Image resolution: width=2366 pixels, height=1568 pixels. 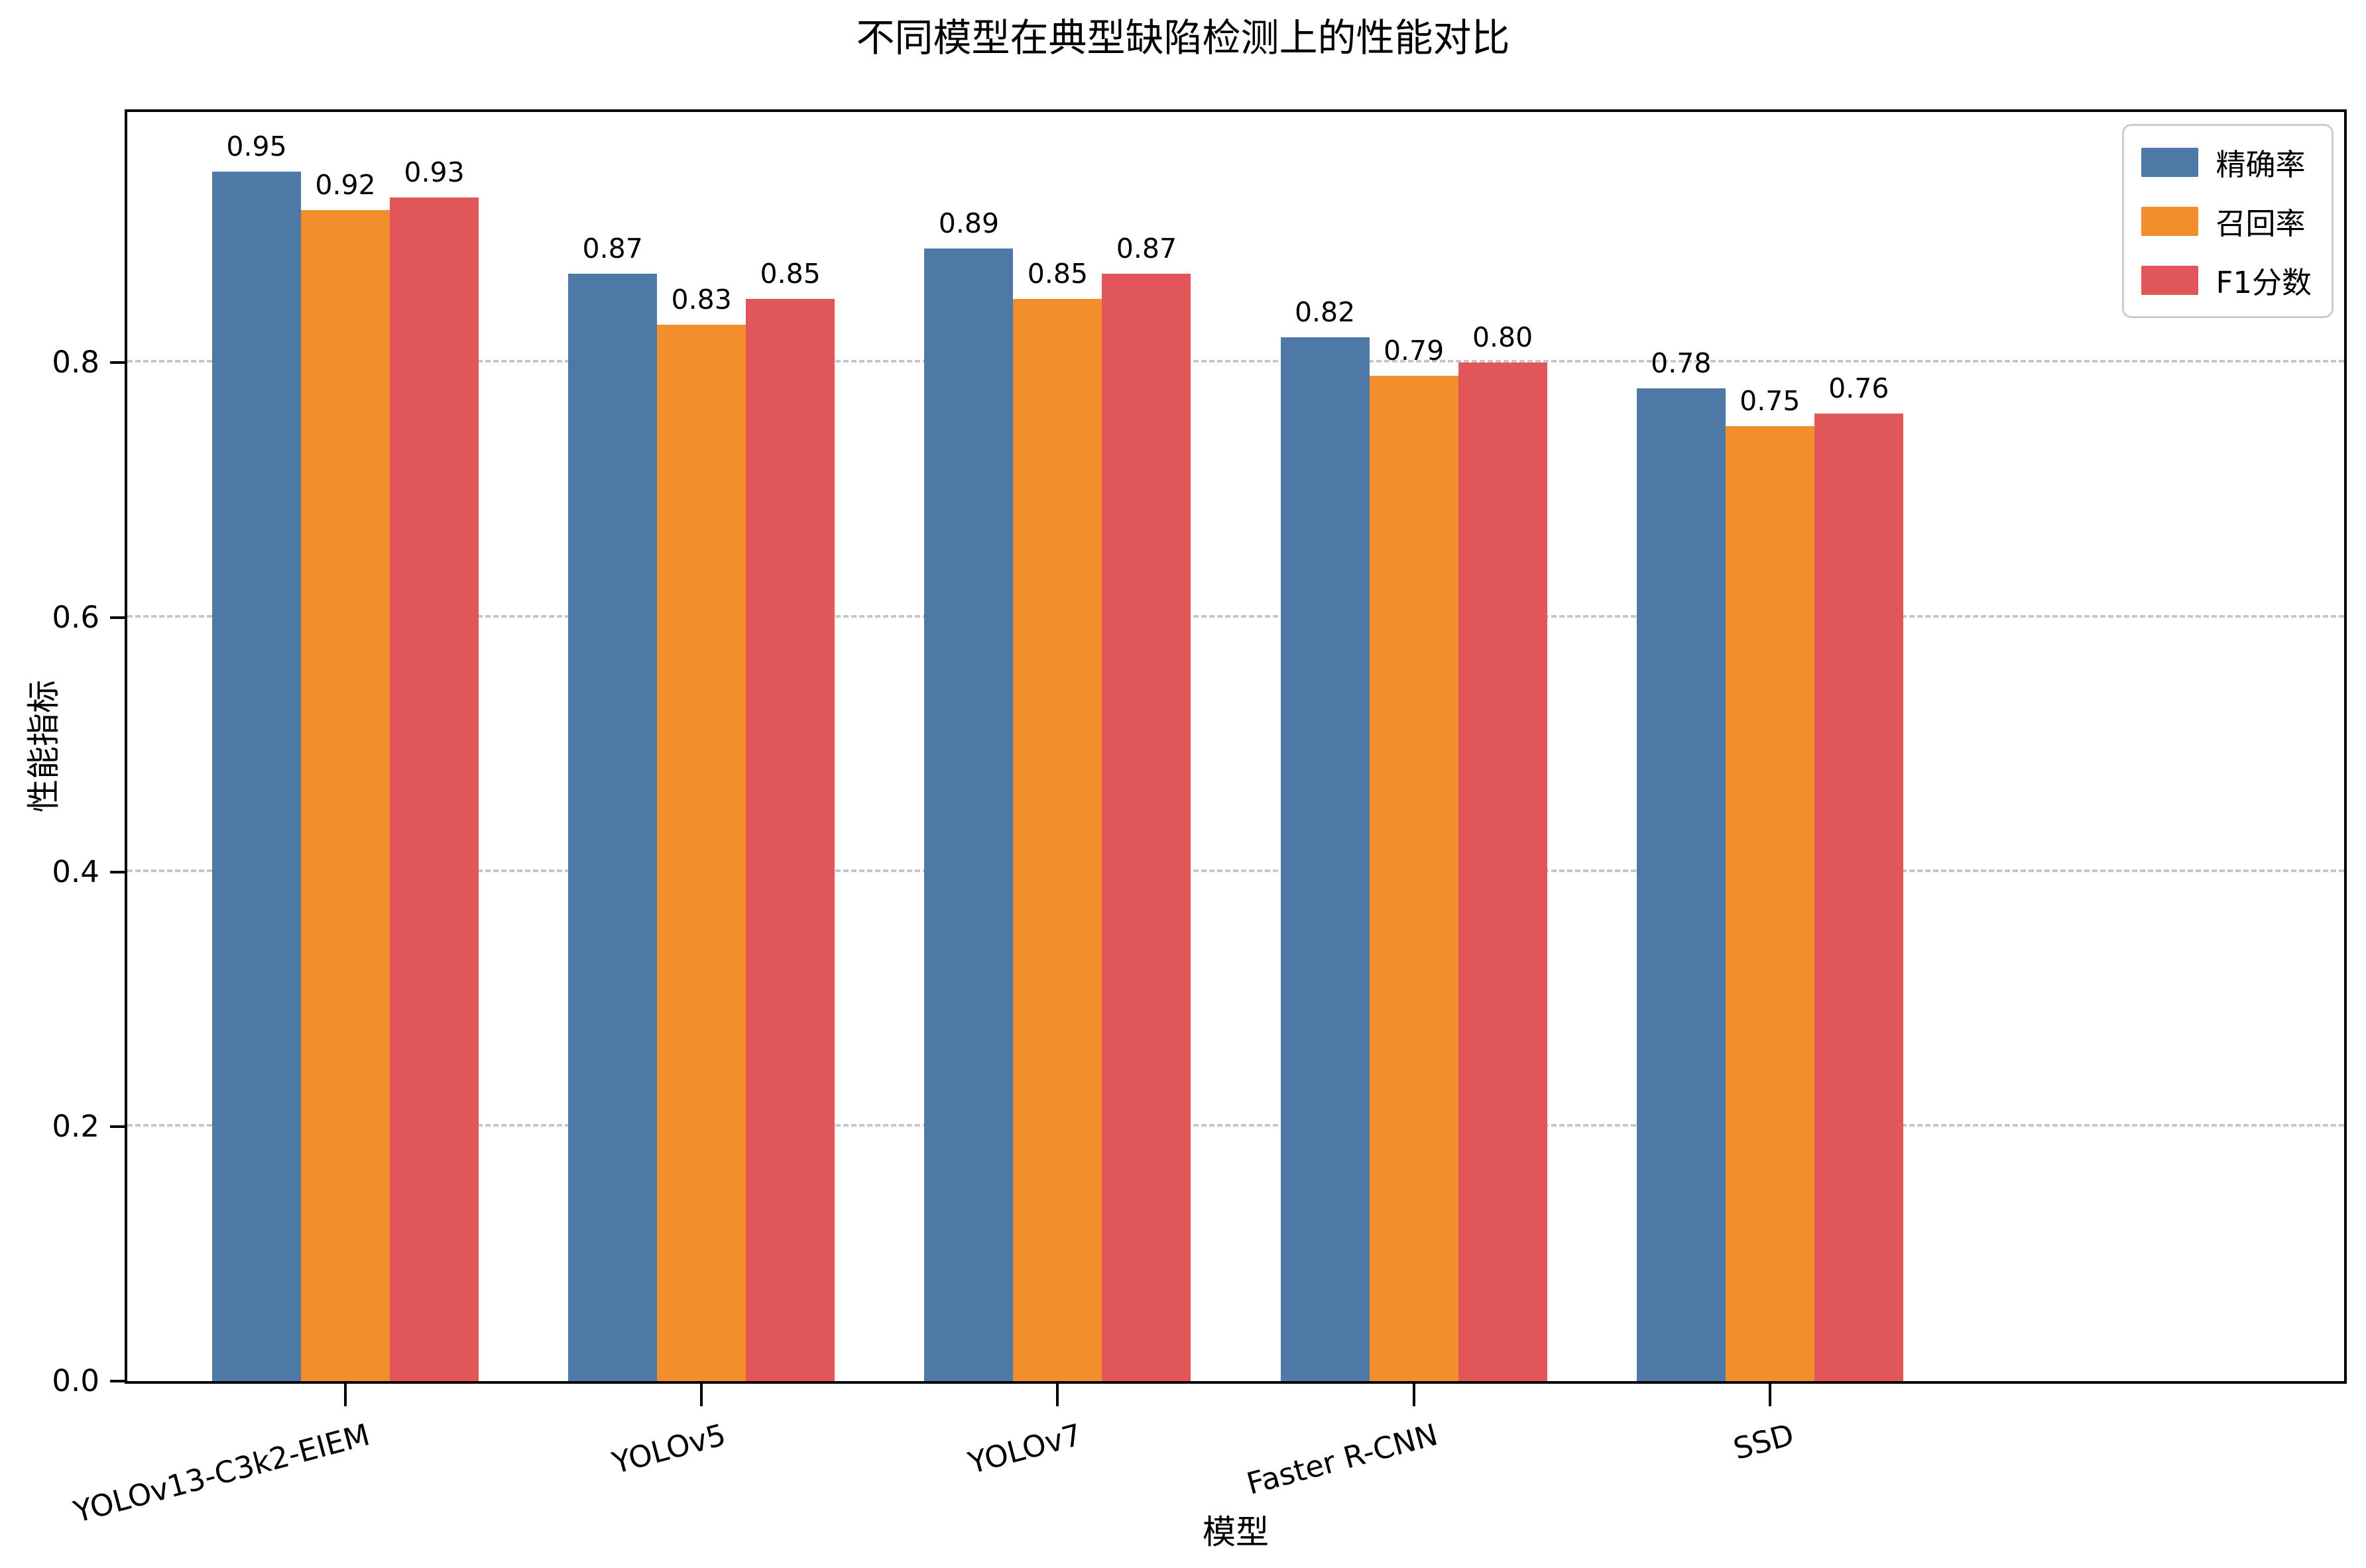 What do you see at coordinates (75, 362) in the screenshot?
I see `y-tick-label-0.8: 0.8` at bounding box center [75, 362].